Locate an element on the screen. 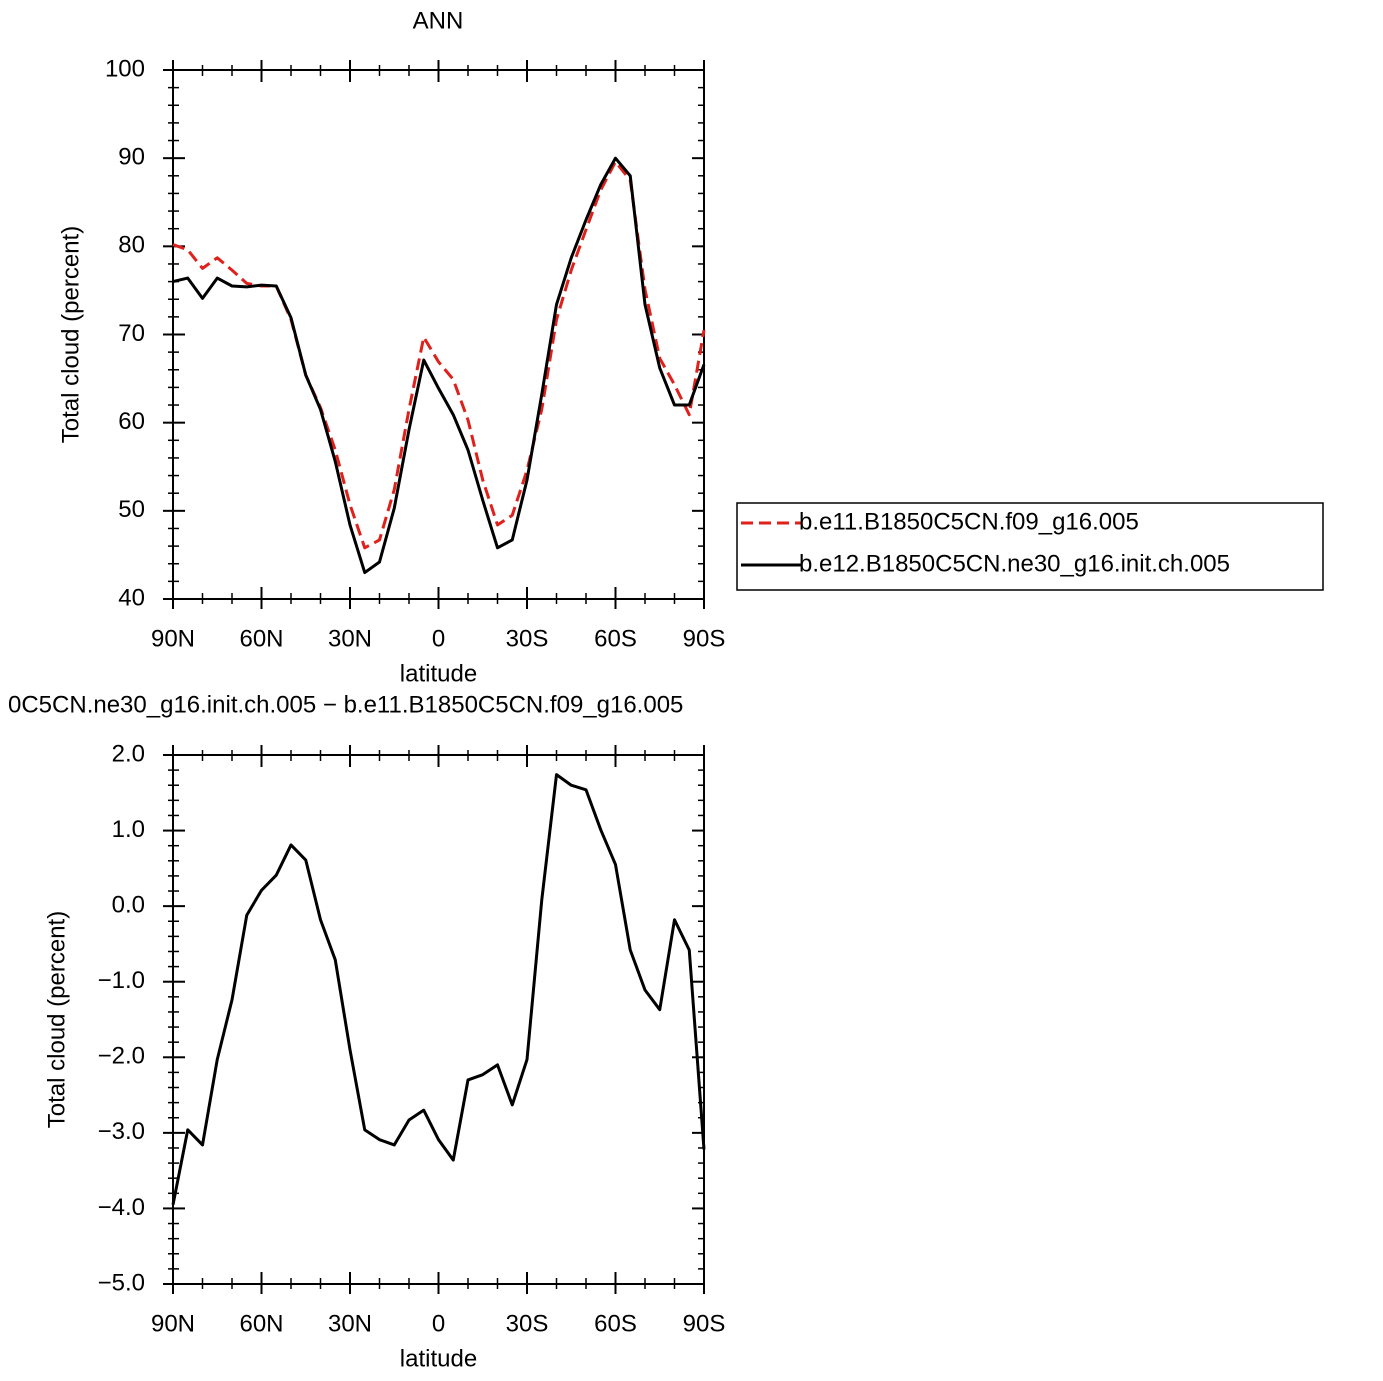 This screenshot has height=1381, width=1383. y-tick-label: 50 is located at coordinates (131, 509).